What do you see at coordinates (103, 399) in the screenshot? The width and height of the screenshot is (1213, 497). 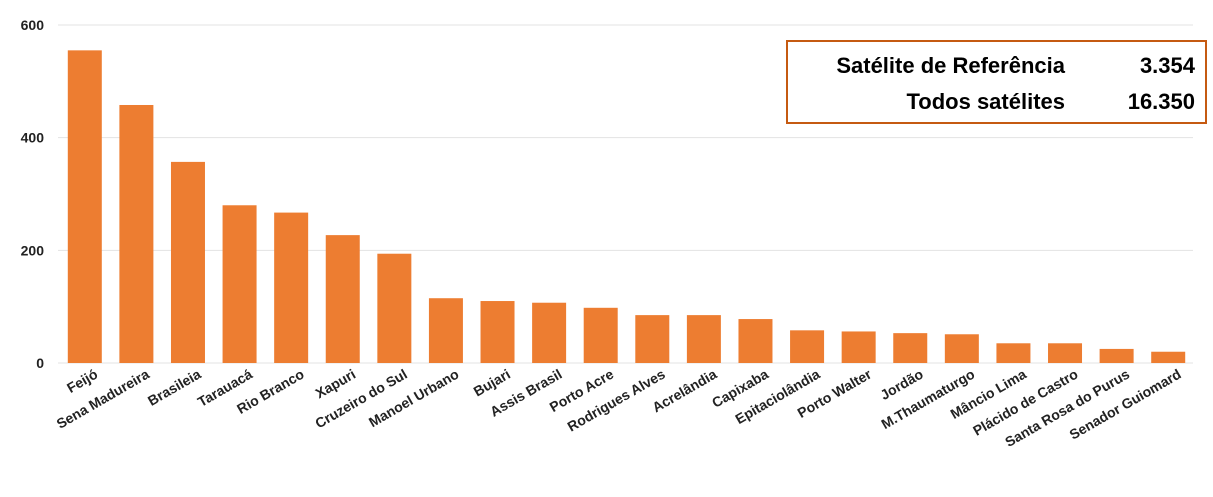 I see `x-tick-label-2: Sena Madureira` at bounding box center [103, 399].